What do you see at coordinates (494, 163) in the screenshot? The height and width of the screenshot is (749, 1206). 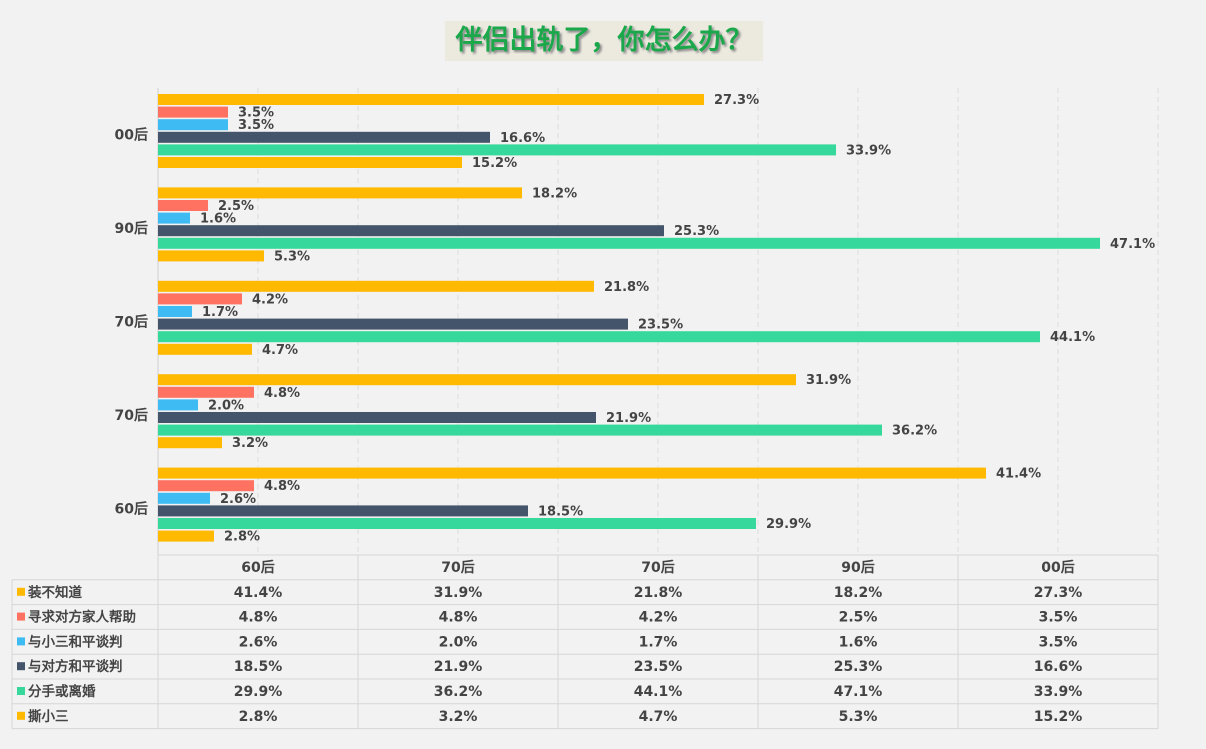 I see `data-label: 15.2%` at bounding box center [494, 163].